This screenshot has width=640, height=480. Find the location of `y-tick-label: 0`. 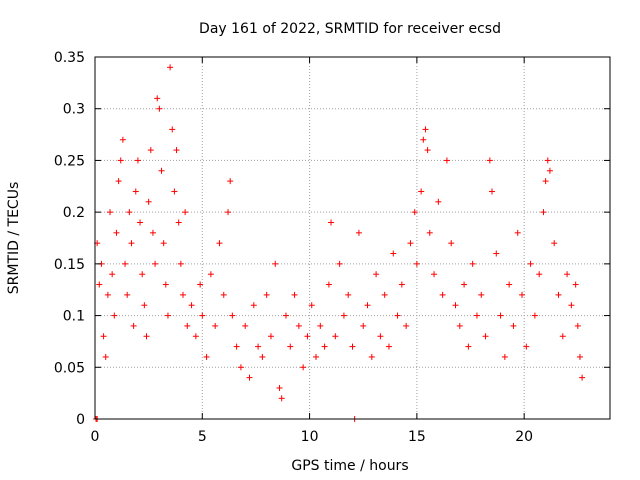

y-tick-label: 0 is located at coordinates (80, 420).